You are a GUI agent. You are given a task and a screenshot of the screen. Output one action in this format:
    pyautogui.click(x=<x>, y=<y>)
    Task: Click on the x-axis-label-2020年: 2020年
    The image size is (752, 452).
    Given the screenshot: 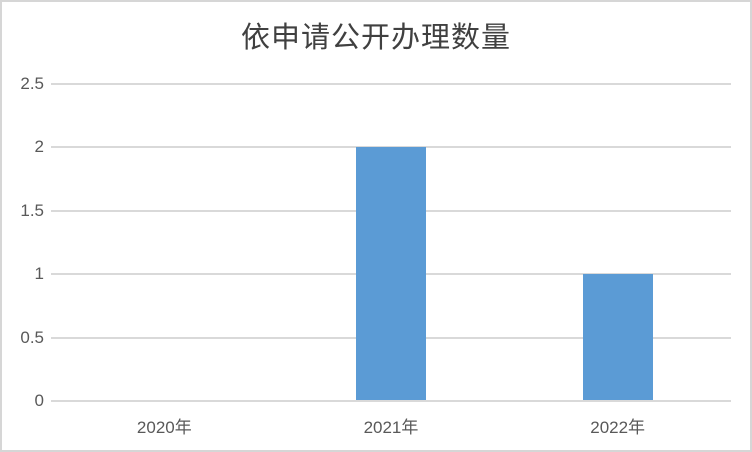 What is the action you would take?
    pyautogui.click(x=164, y=427)
    